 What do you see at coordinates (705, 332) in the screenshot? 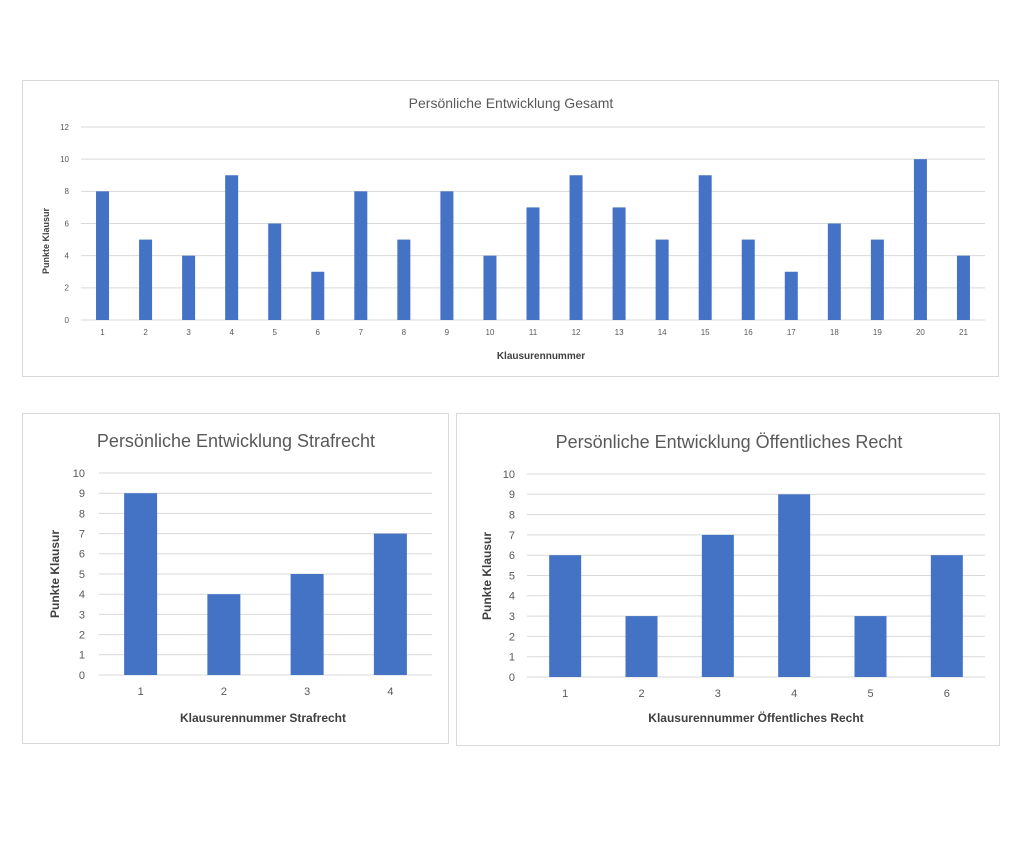
I see `x-tick-label: 15` at bounding box center [705, 332].